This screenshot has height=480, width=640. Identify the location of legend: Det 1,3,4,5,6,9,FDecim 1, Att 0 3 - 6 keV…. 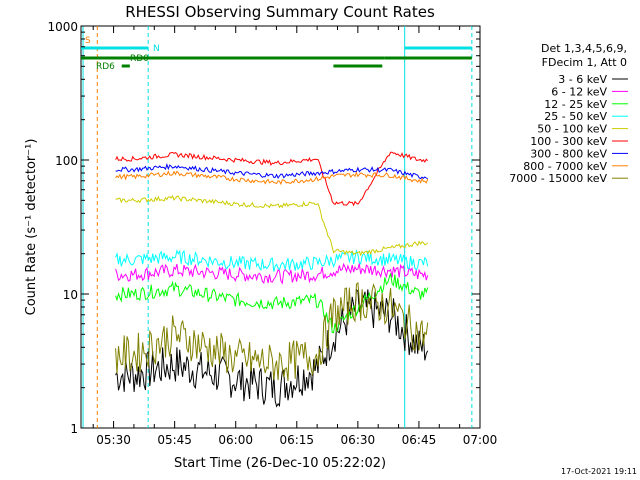
(568, 113).